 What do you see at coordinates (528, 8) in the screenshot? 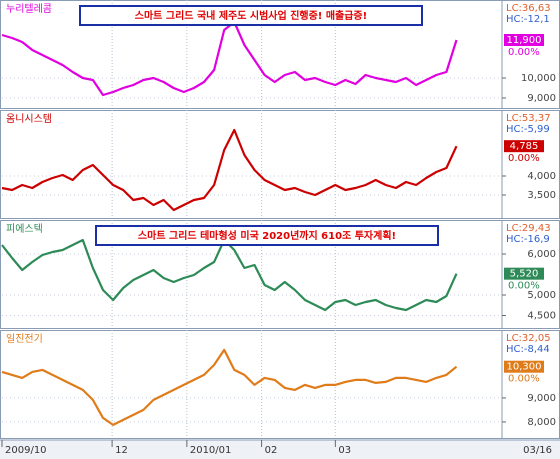
I see `lc-label: LC:36,63` at bounding box center [528, 8].